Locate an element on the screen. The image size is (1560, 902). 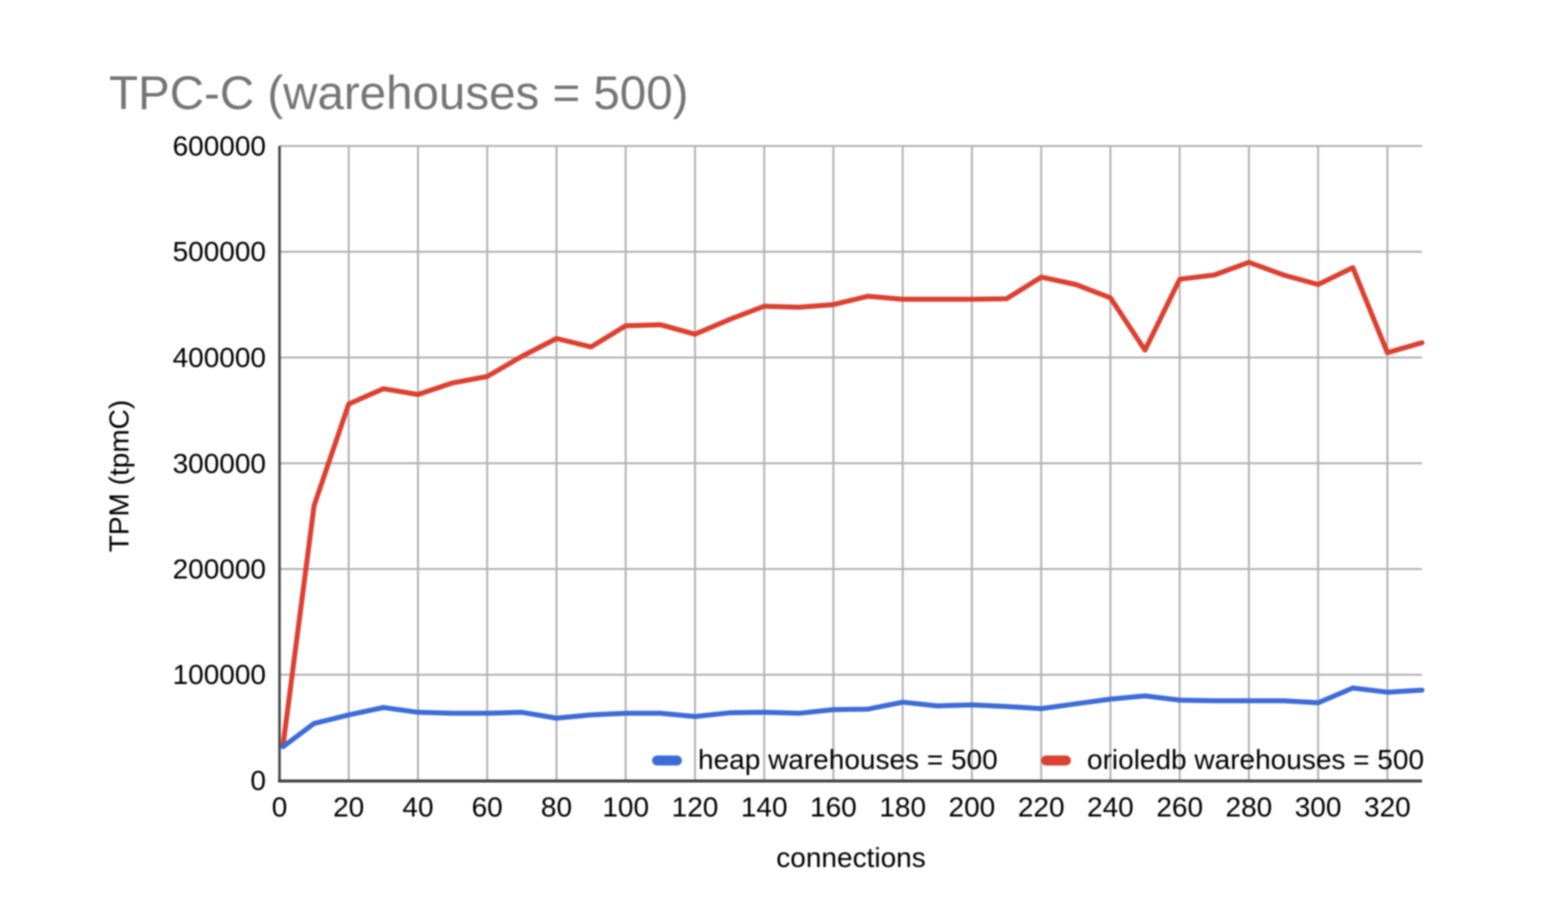
svg-text: 100 is located at coordinates (625, 807).